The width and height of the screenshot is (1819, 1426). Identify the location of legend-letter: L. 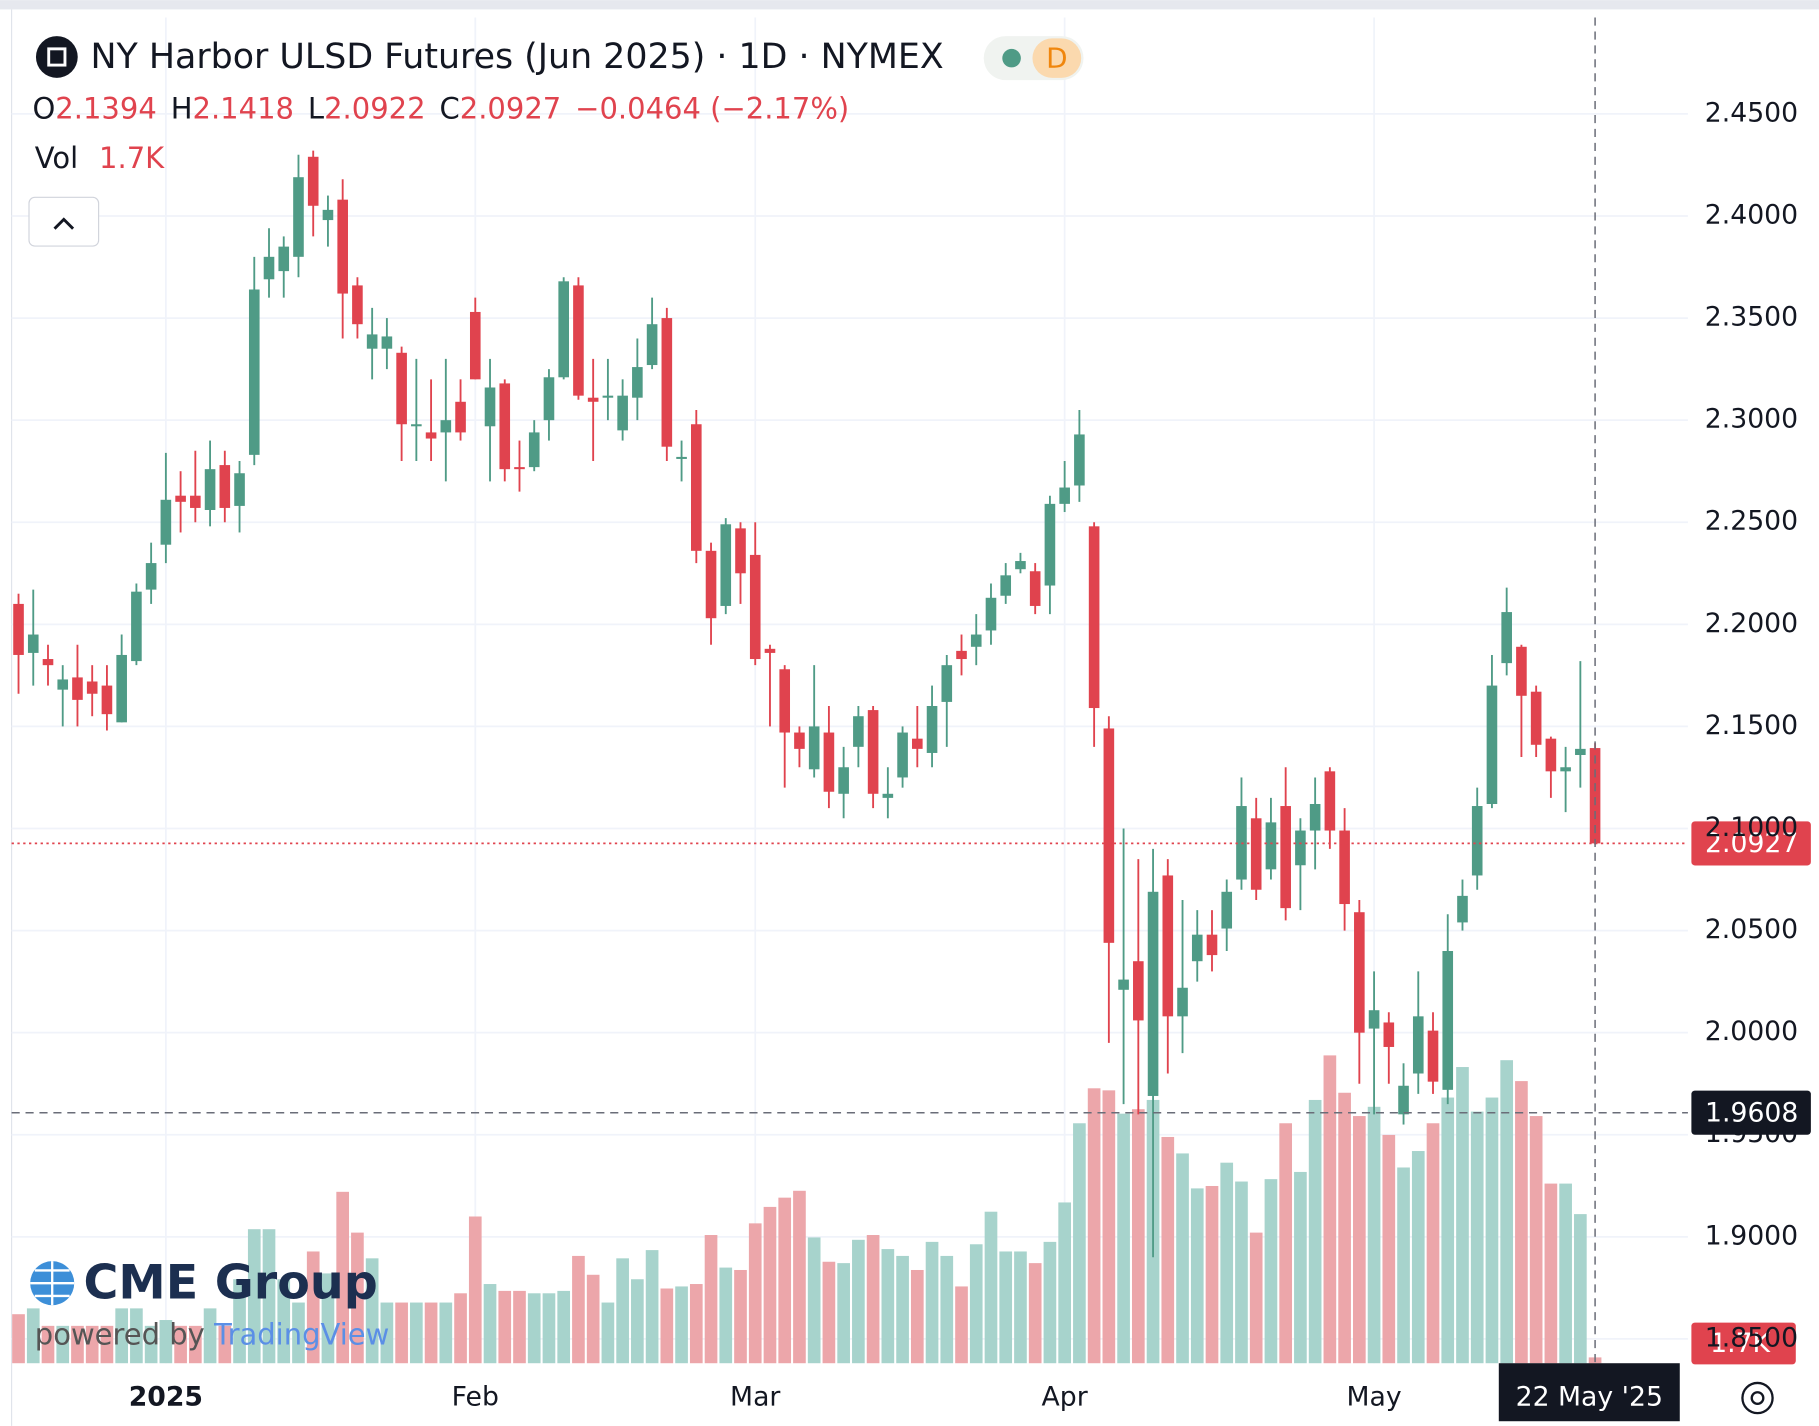
(316, 108).